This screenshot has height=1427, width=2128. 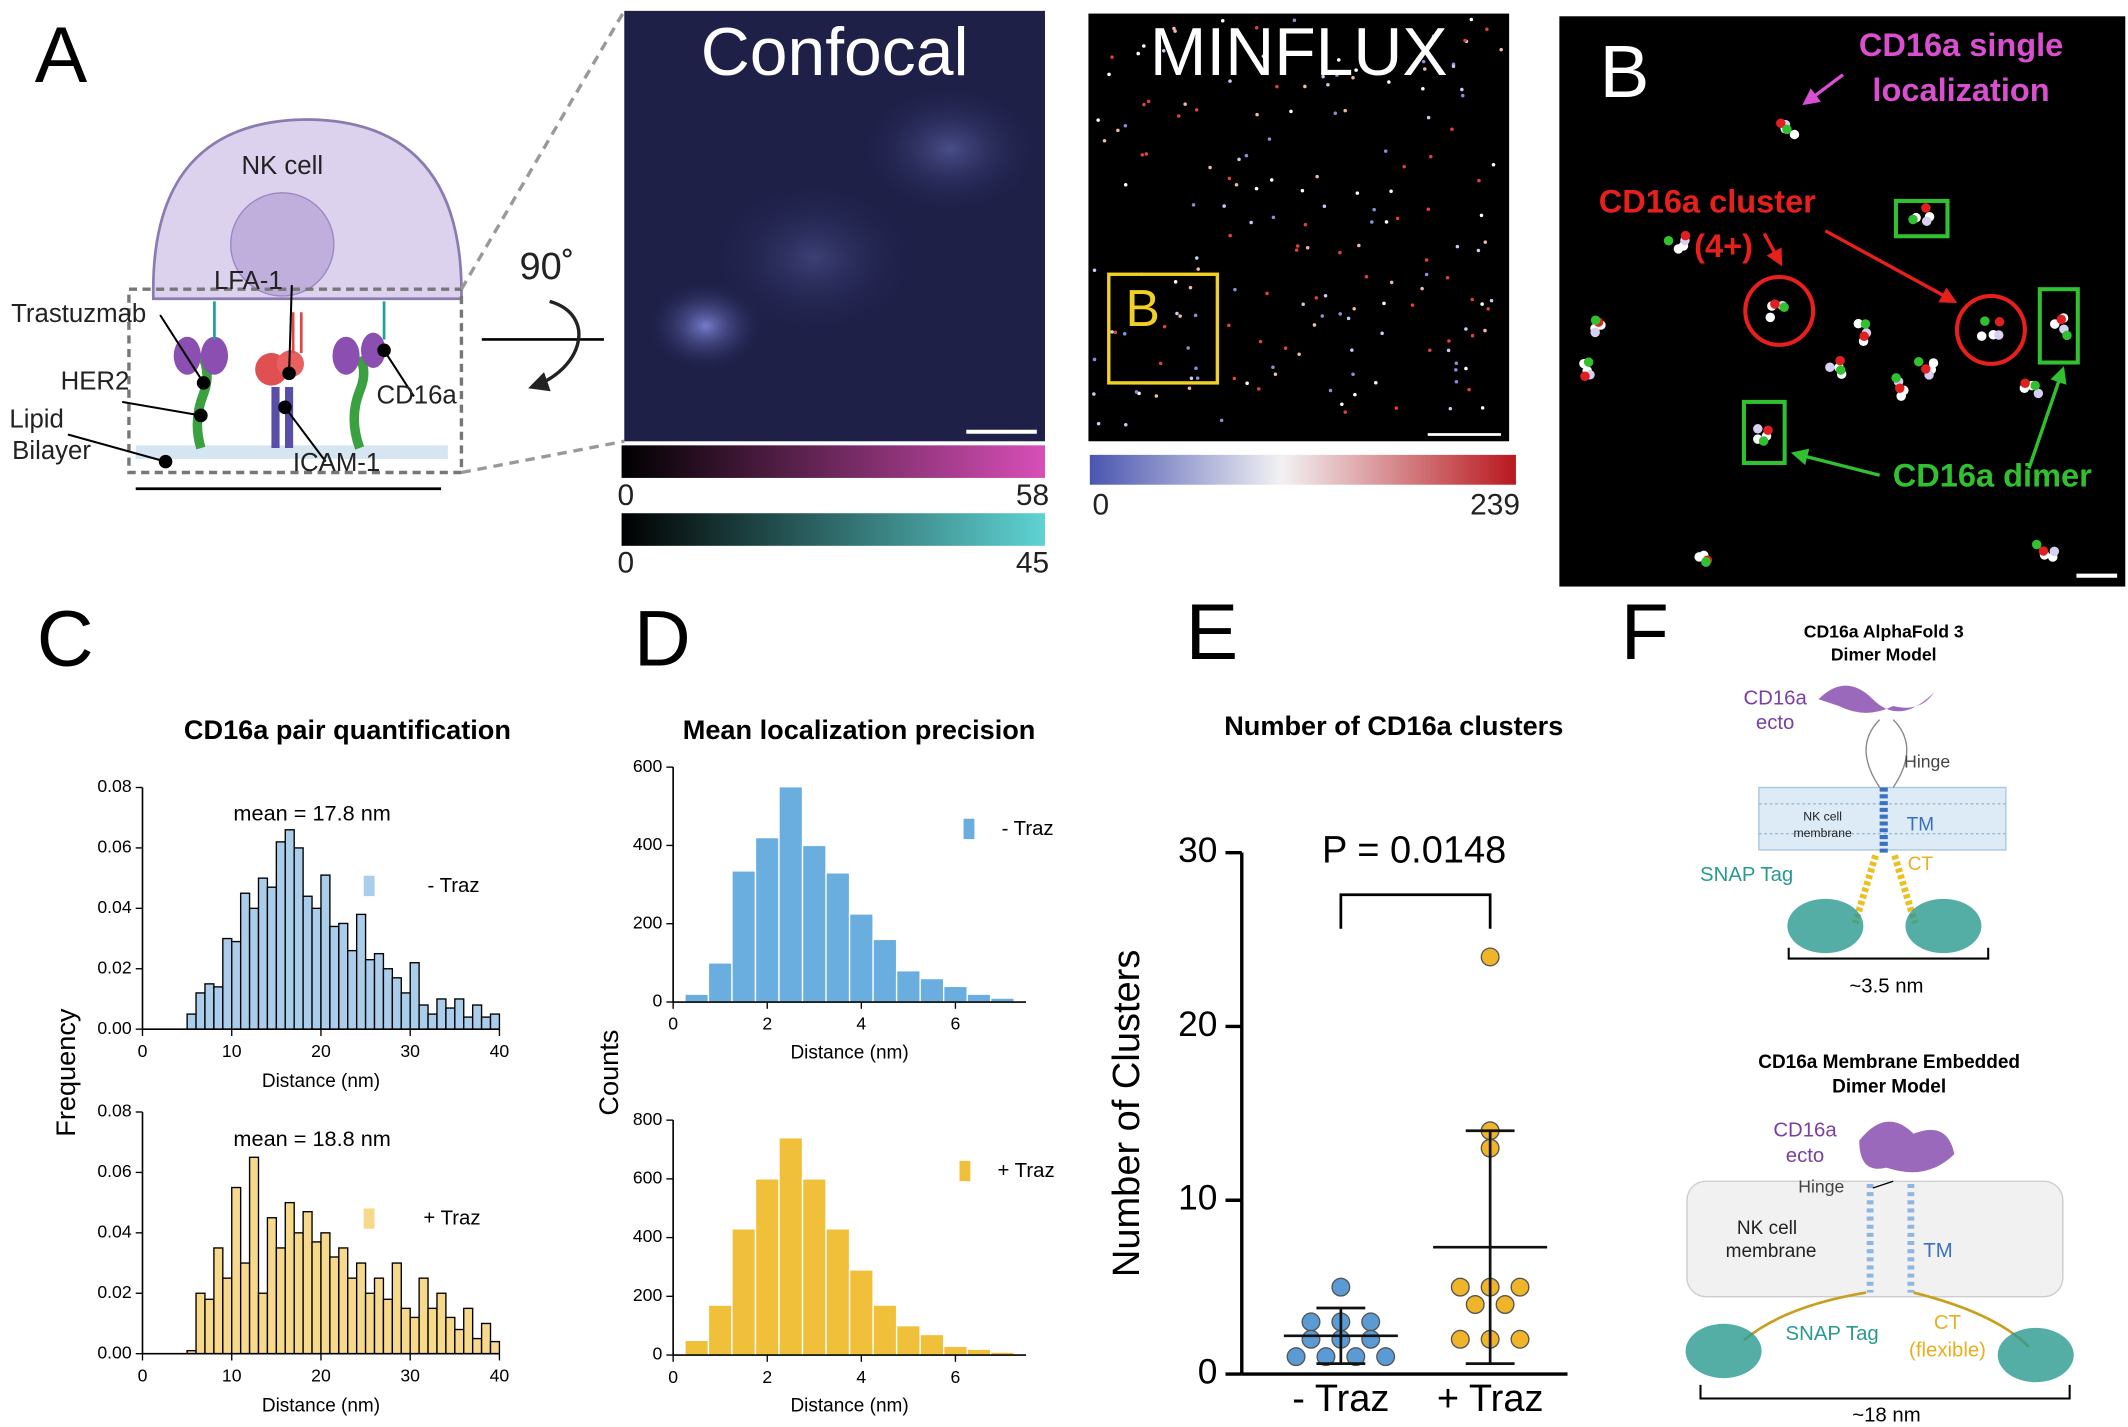 What do you see at coordinates (114, 847) in the screenshot?
I see `y-tick-label: 0.06` at bounding box center [114, 847].